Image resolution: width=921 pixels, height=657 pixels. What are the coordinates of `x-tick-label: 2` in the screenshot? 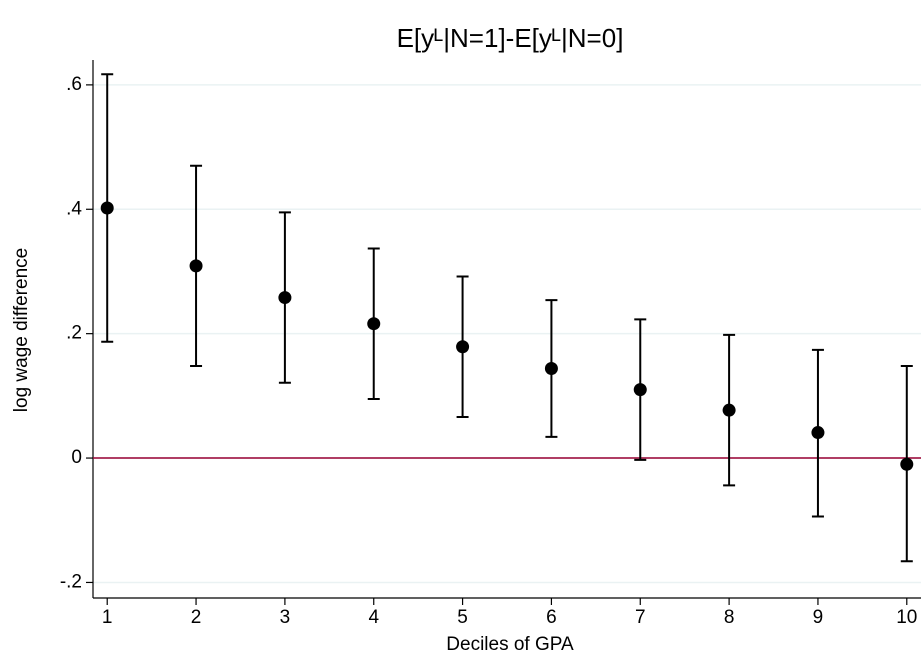 It's located at (196, 617).